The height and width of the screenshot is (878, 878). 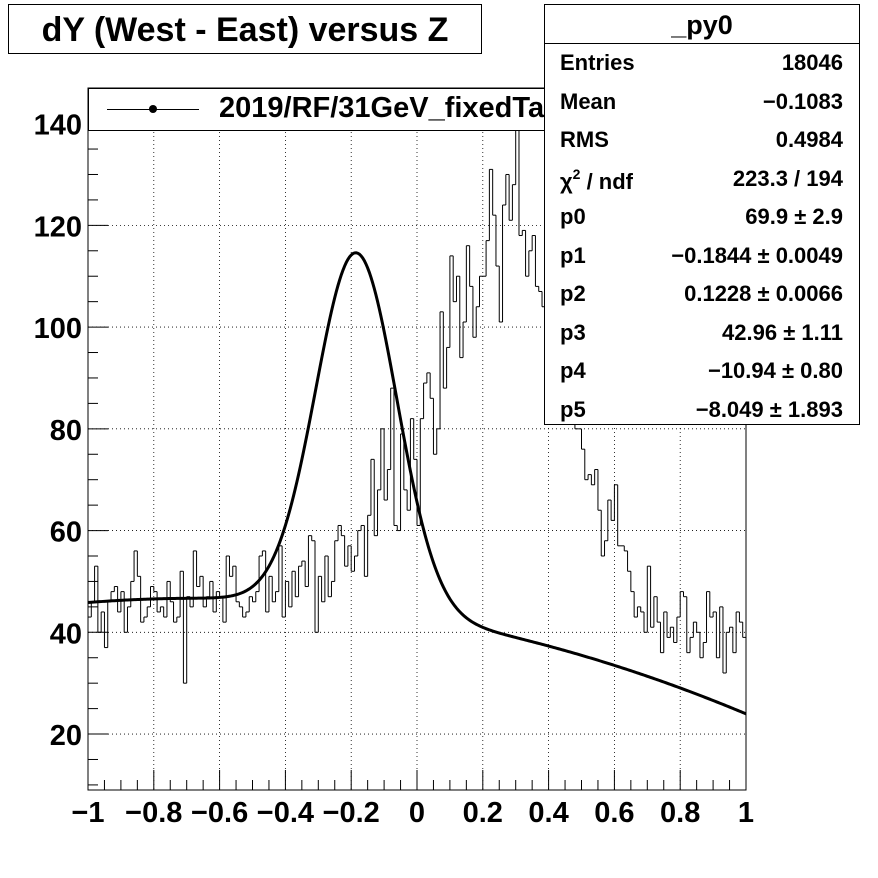 I want to click on stats-key: p3, so click(x=573, y=332).